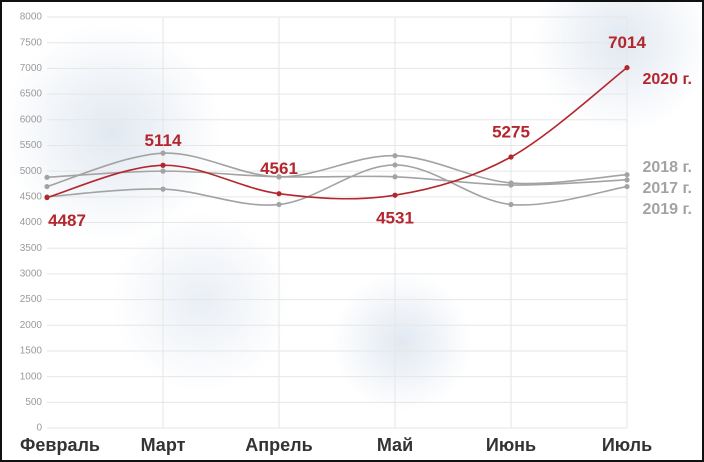  What do you see at coordinates (31, 119) in the screenshot?
I see `y-tick-label: 6000` at bounding box center [31, 119].